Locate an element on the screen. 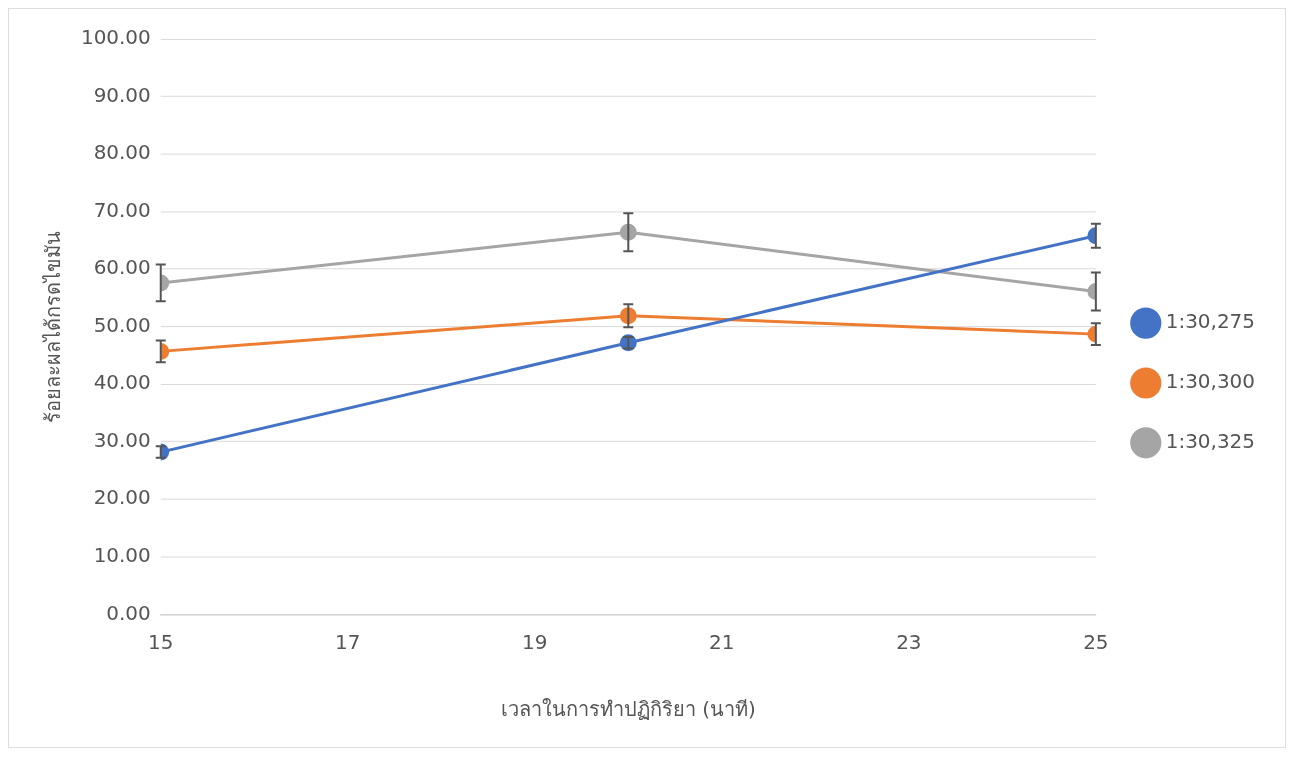  y-tick-label: 20.00 is located at coordinates (122, 497).